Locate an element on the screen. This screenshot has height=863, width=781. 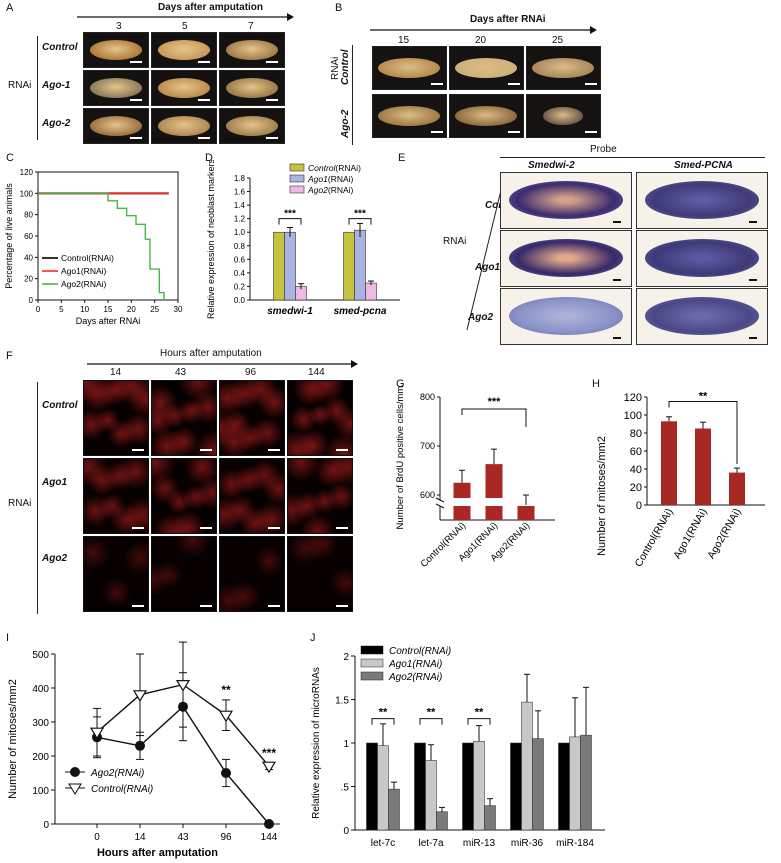
panel-e-group-label: RNAi is located at coordinates (455, 241).